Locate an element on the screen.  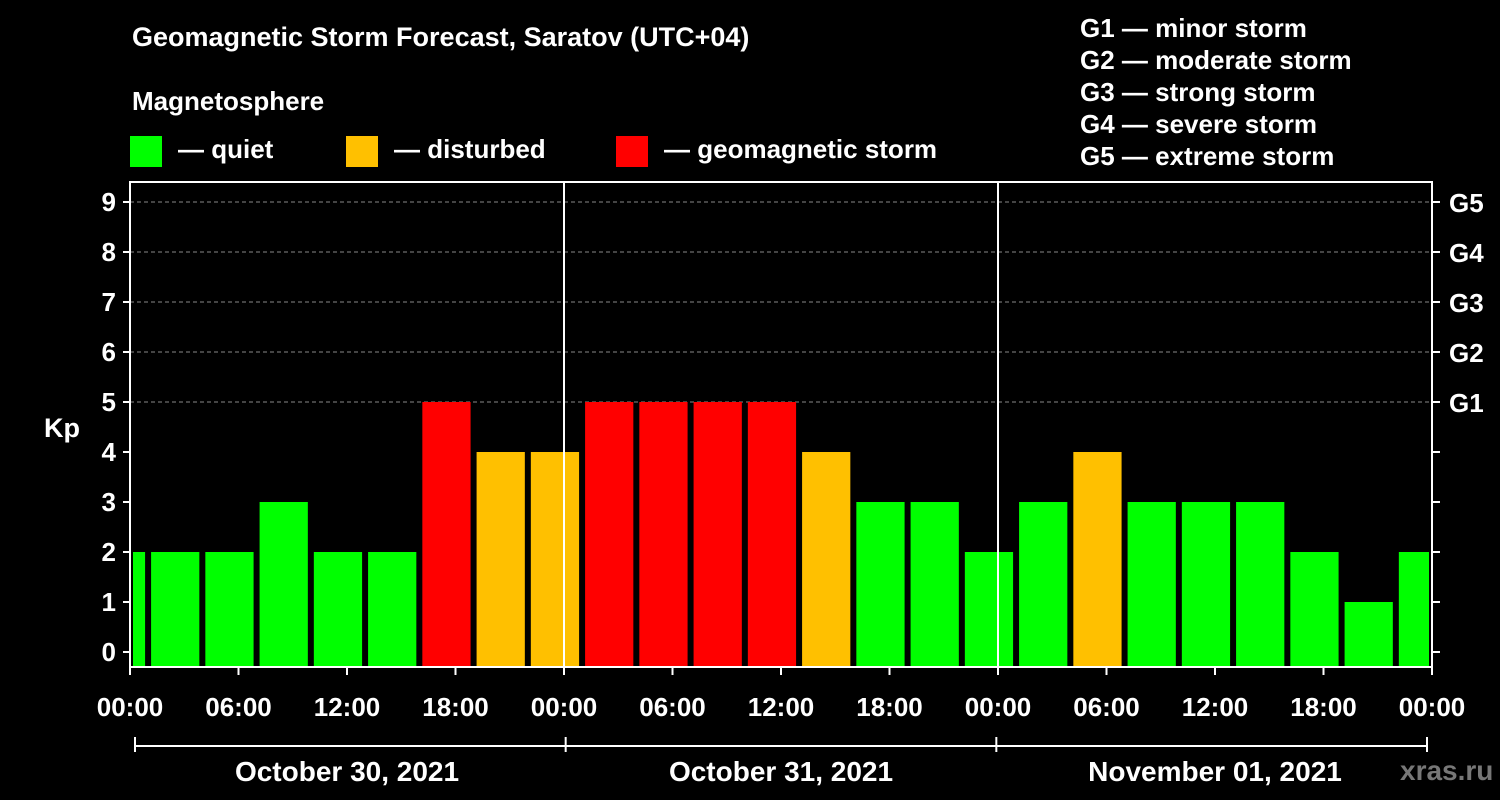
legend-swatch-storm is located at coordinates (632, 151).